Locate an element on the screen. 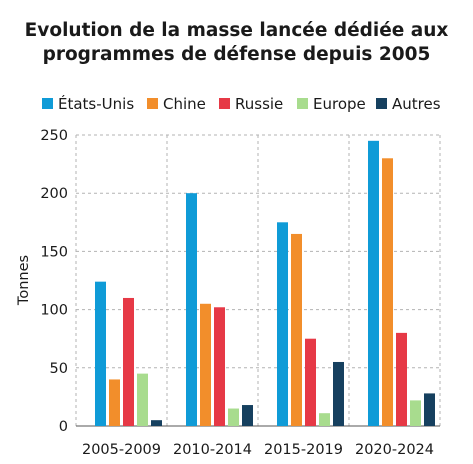 This screenshot has width=473, height=464. legend: États-Unis Chine Russie Europe Autres is located at coordinates (241, 103).